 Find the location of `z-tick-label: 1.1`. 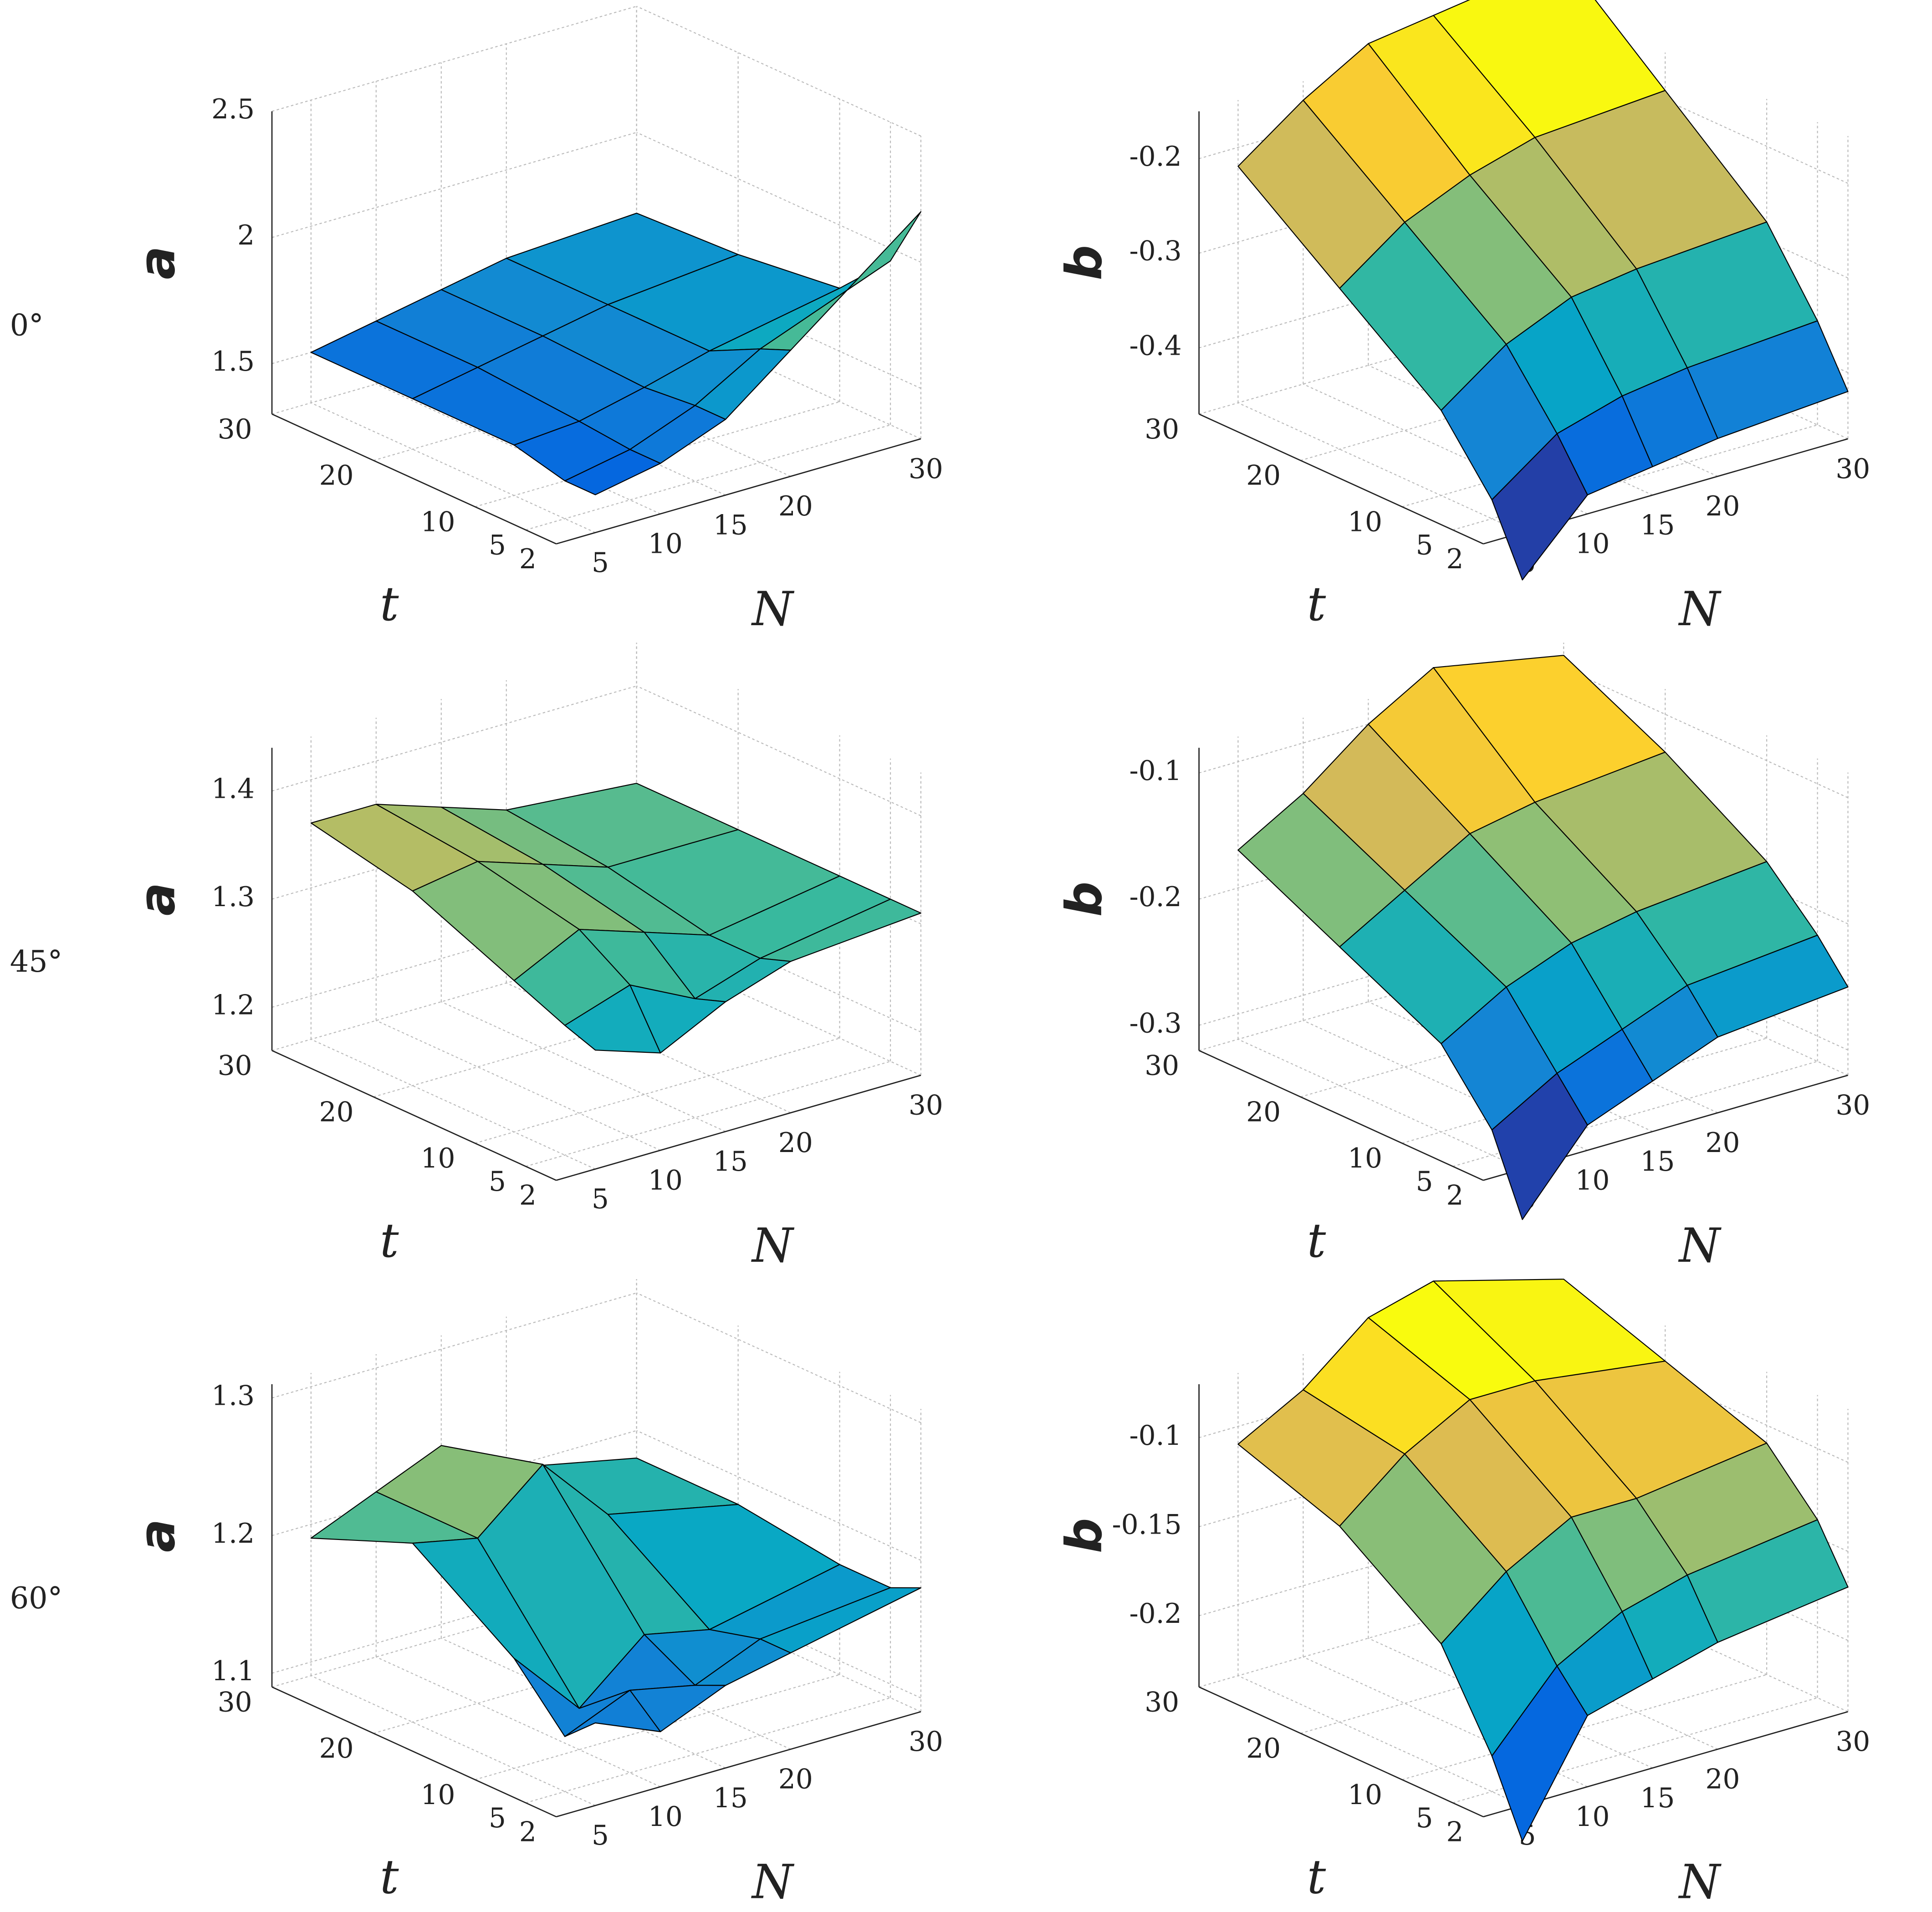

z-tick-label: 1.1 is located at coordinates (233, 1671).